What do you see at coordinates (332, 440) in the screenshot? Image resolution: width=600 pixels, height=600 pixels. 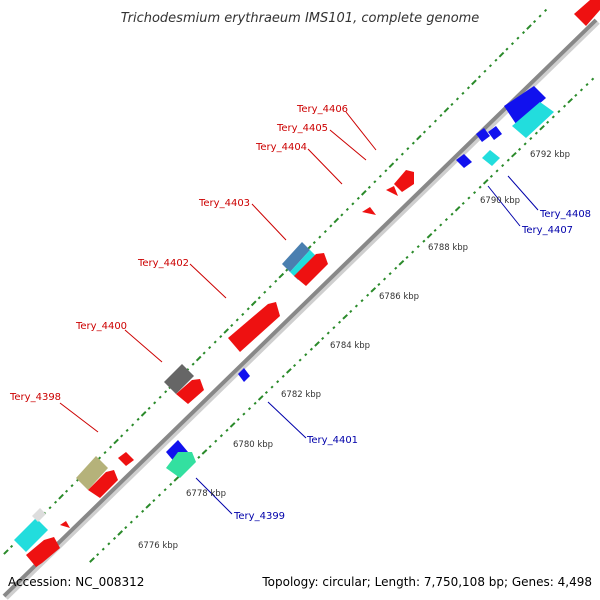 I see `gene-label-tery-4401: Tery_4401` at bounding box center [332, 440].